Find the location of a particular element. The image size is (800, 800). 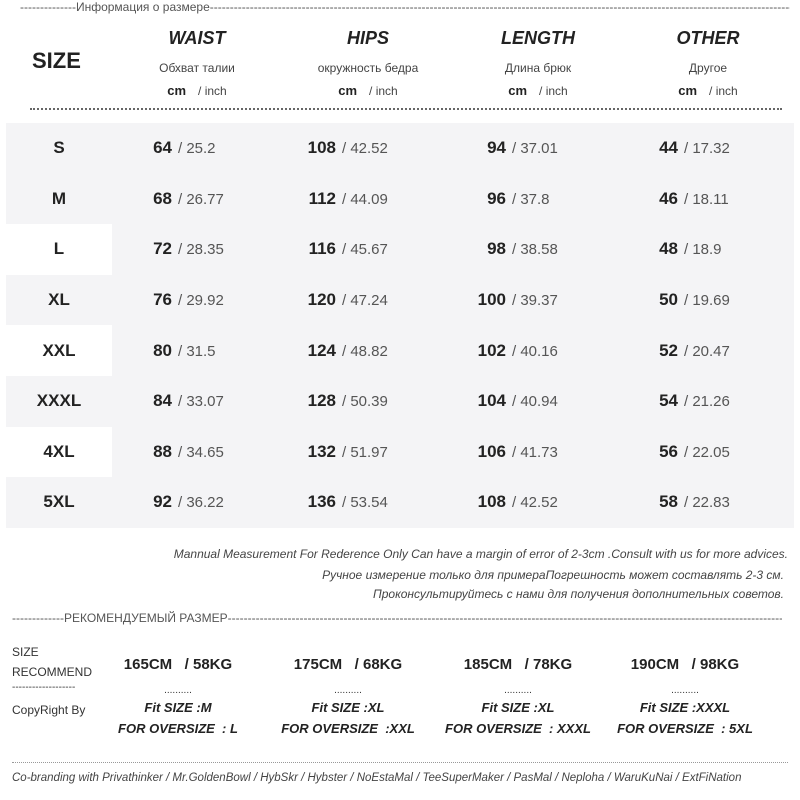

cm-value: 80 is located at coordinates (162, 350).